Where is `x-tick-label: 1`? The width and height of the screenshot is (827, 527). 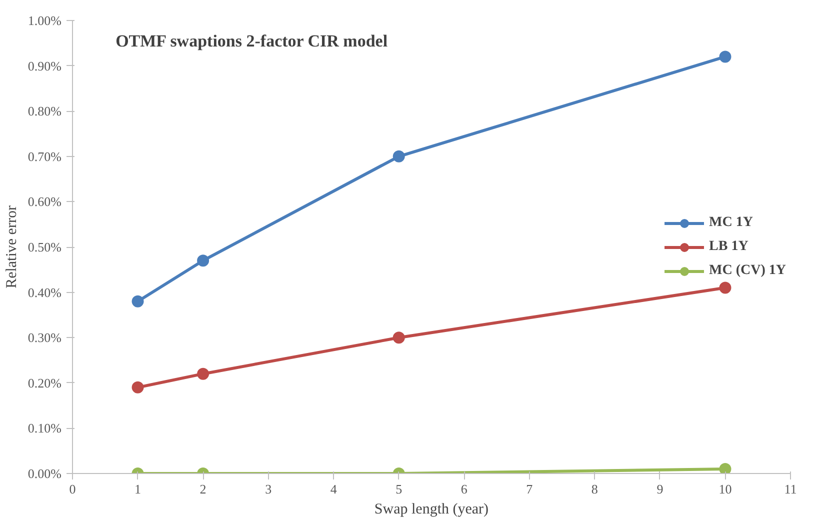 x-tick-label: 1 is located at coordinates (138, 489).